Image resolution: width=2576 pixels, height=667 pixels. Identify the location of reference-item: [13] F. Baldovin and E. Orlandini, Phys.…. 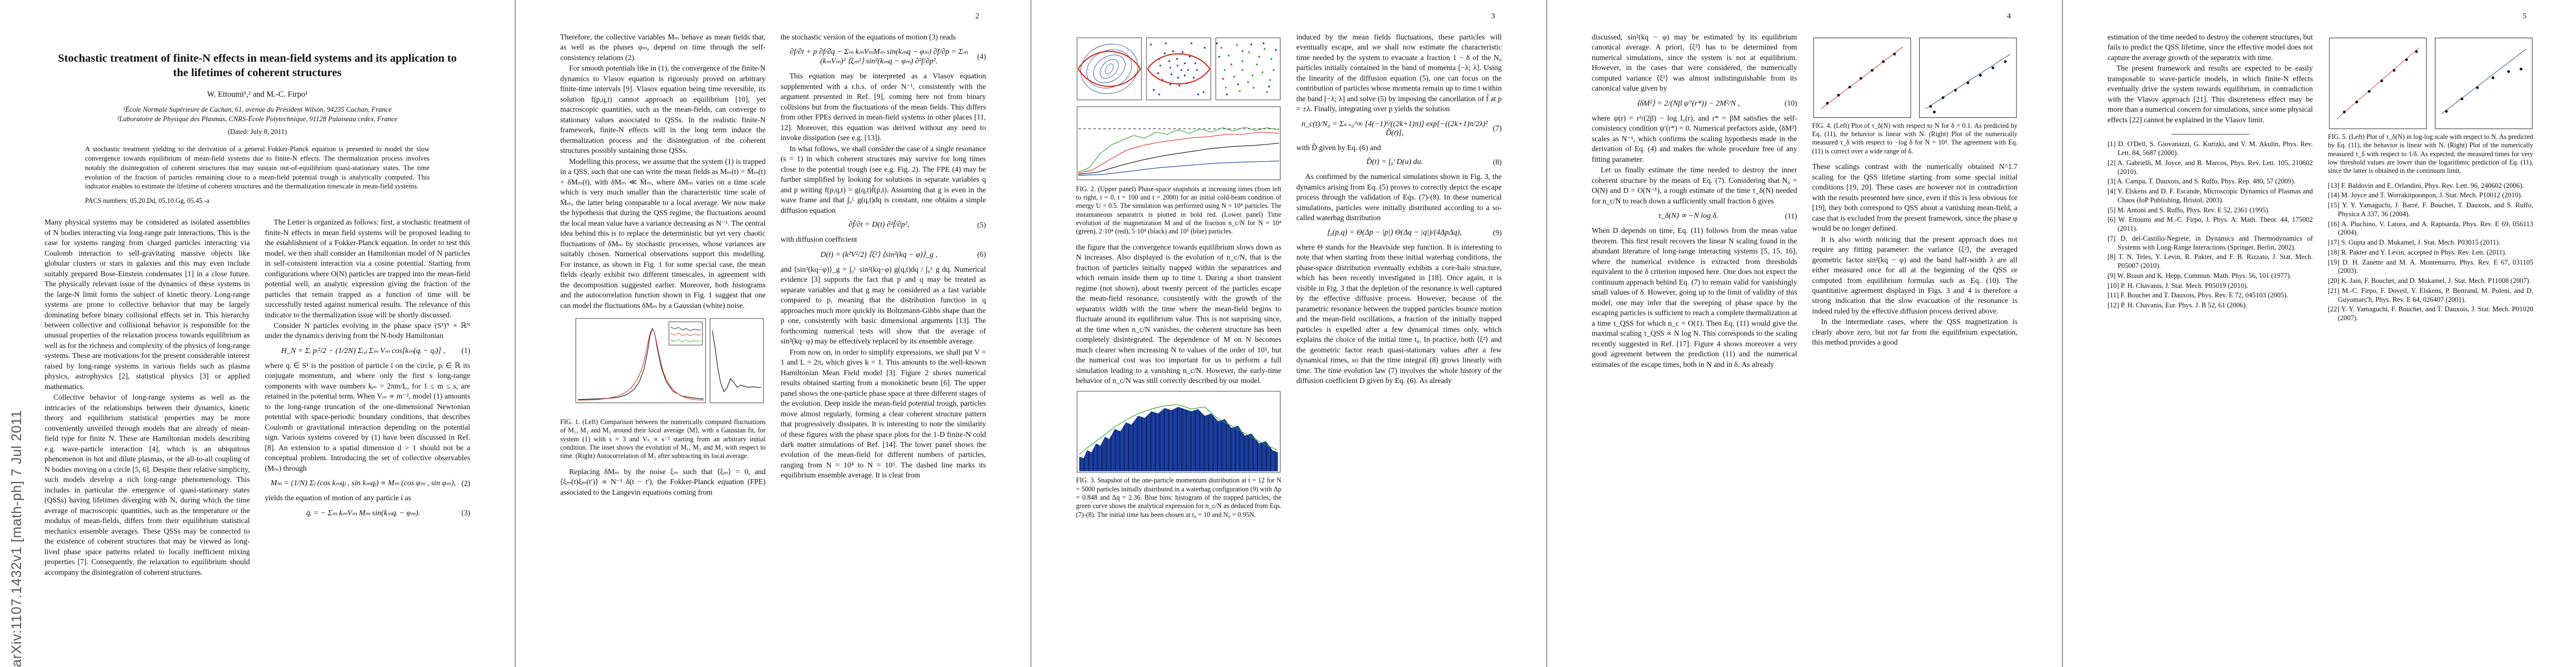
(2426, 185).